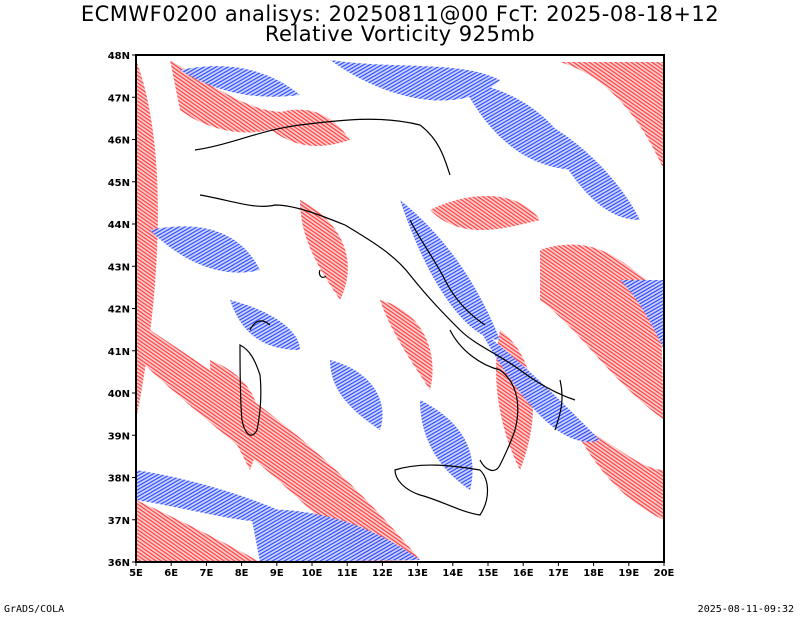 This screenshot has height=618, width=800. What do you see at coordinates (382, 573) in the screenshot?
I see `x-tick-label: 12E` at bounding box center [382, 573].